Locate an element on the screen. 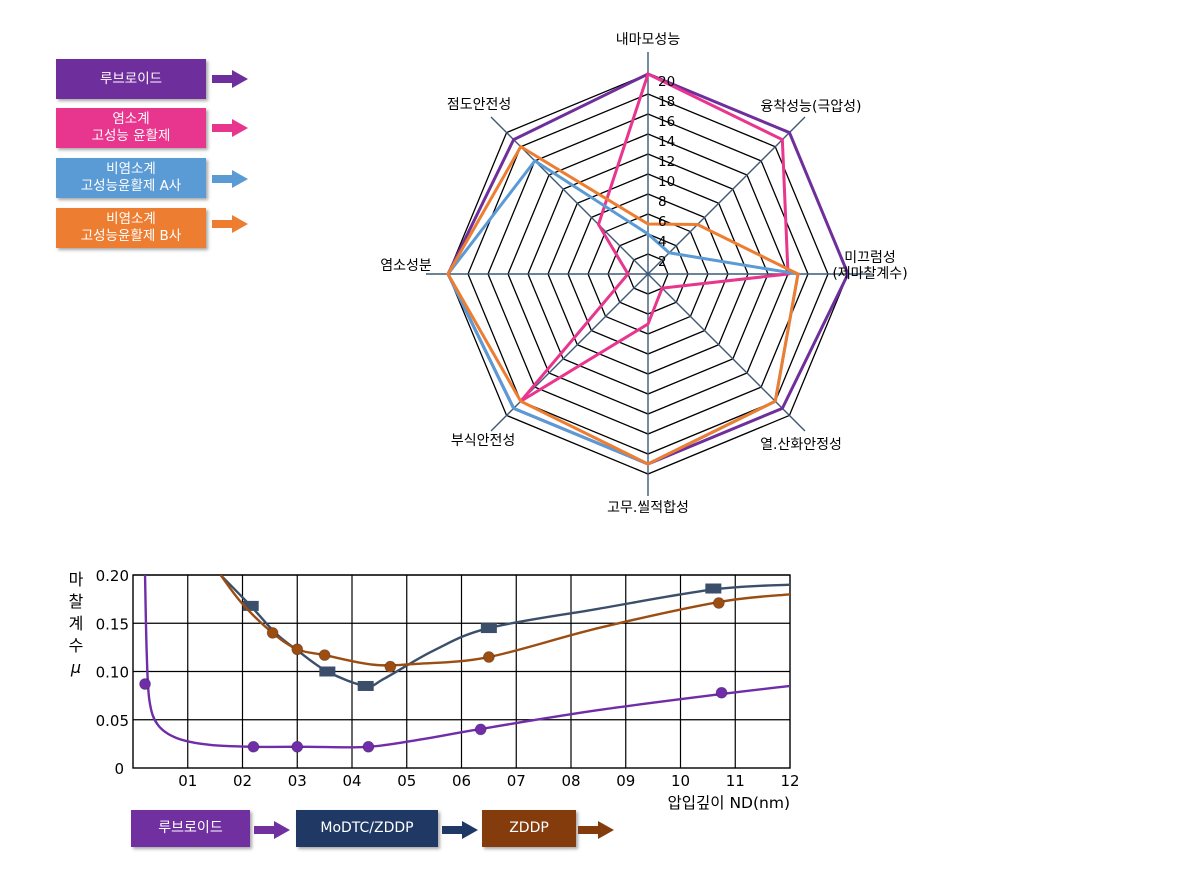  legend-item-lubroid: 루브로이드 is located at coordinates (131, 79).